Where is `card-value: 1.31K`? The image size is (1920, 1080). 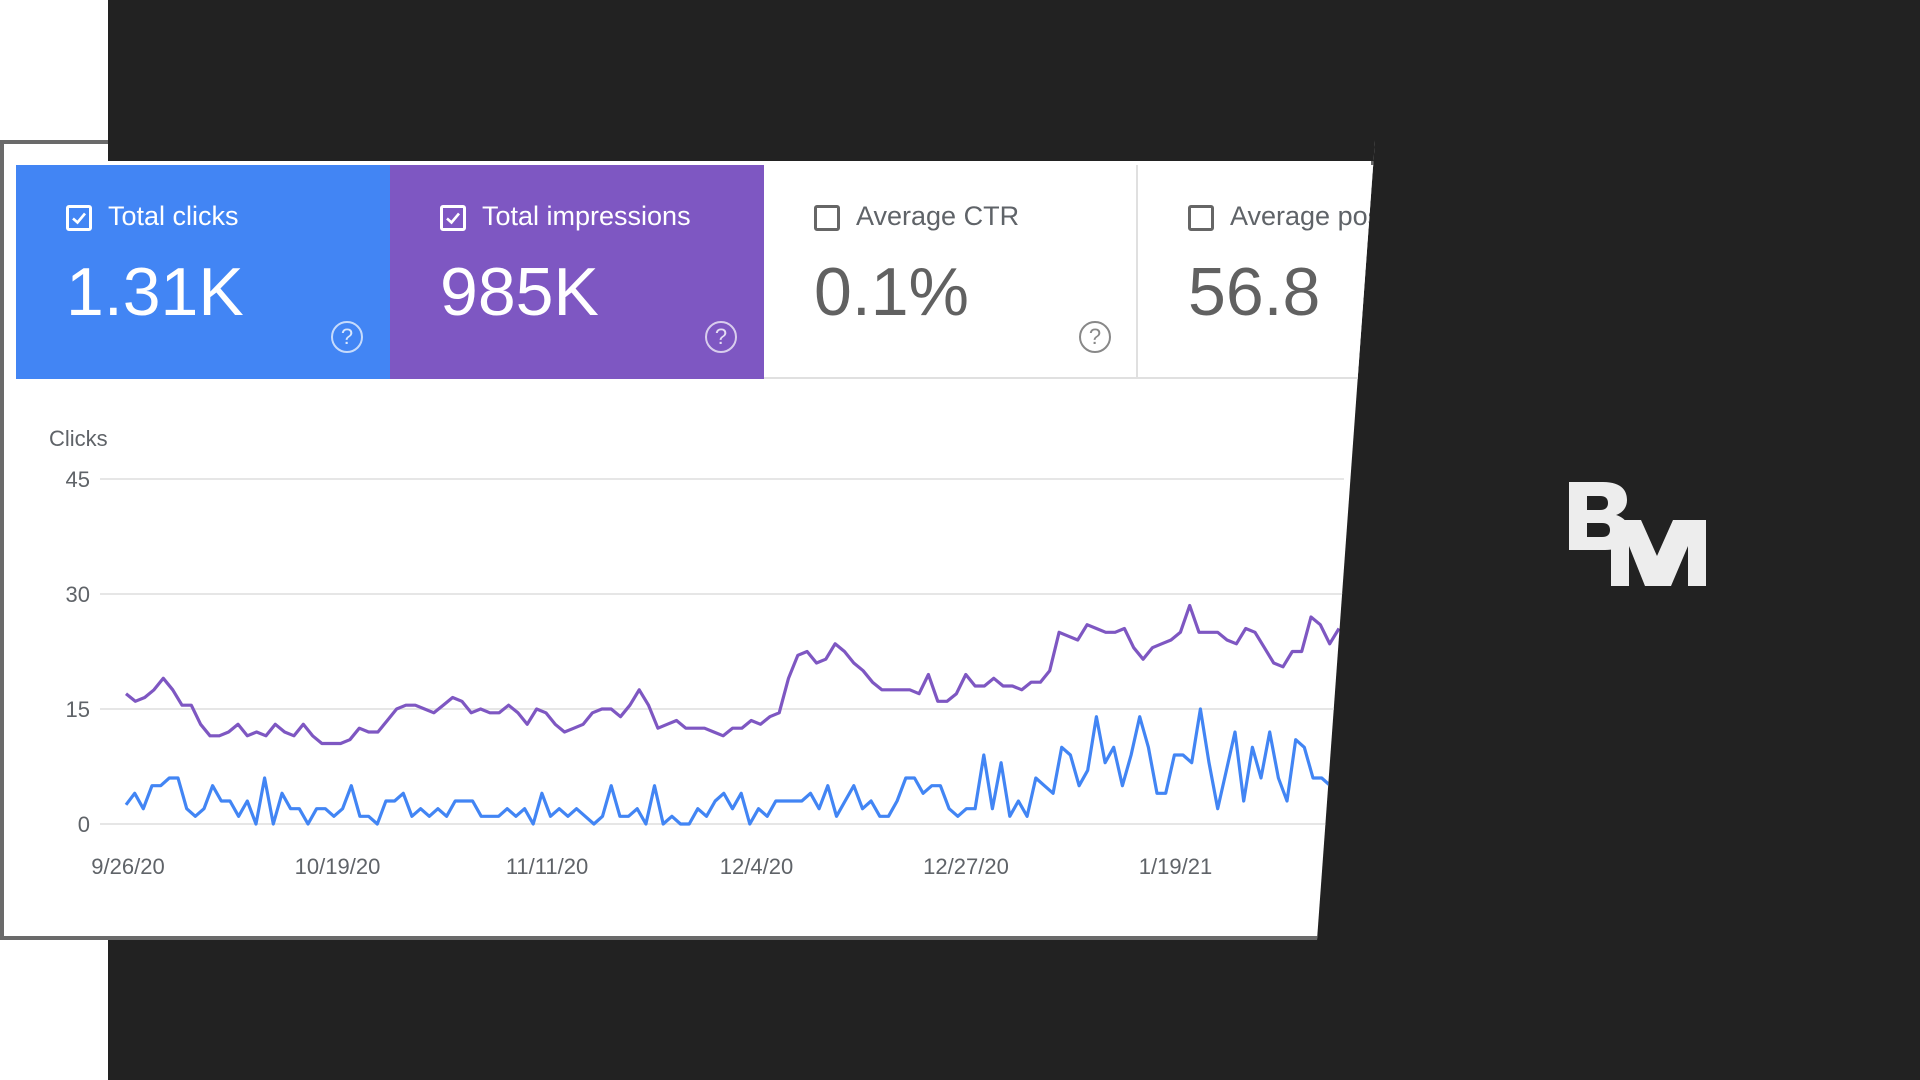 card-value: 1.31K is located at coordinates (155, 292).